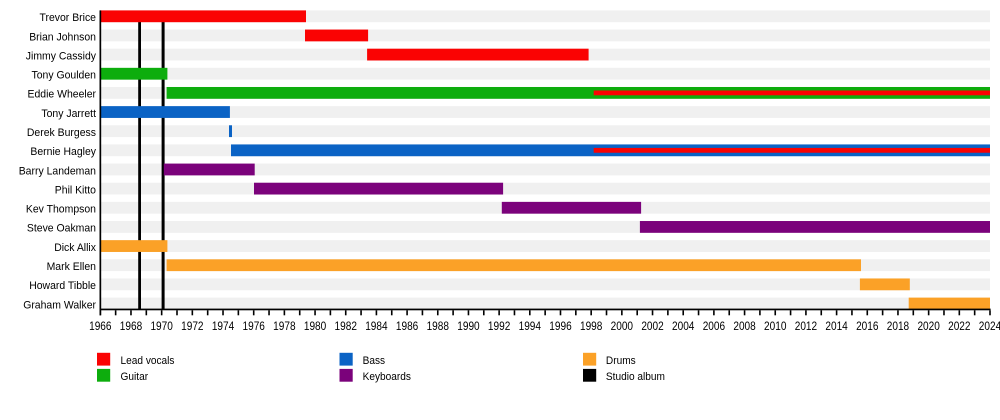 The image size is (1000, 420). Describe the element at coordinates (683, 326) in the screenshot. I see `svg-text: 2004` at that location.